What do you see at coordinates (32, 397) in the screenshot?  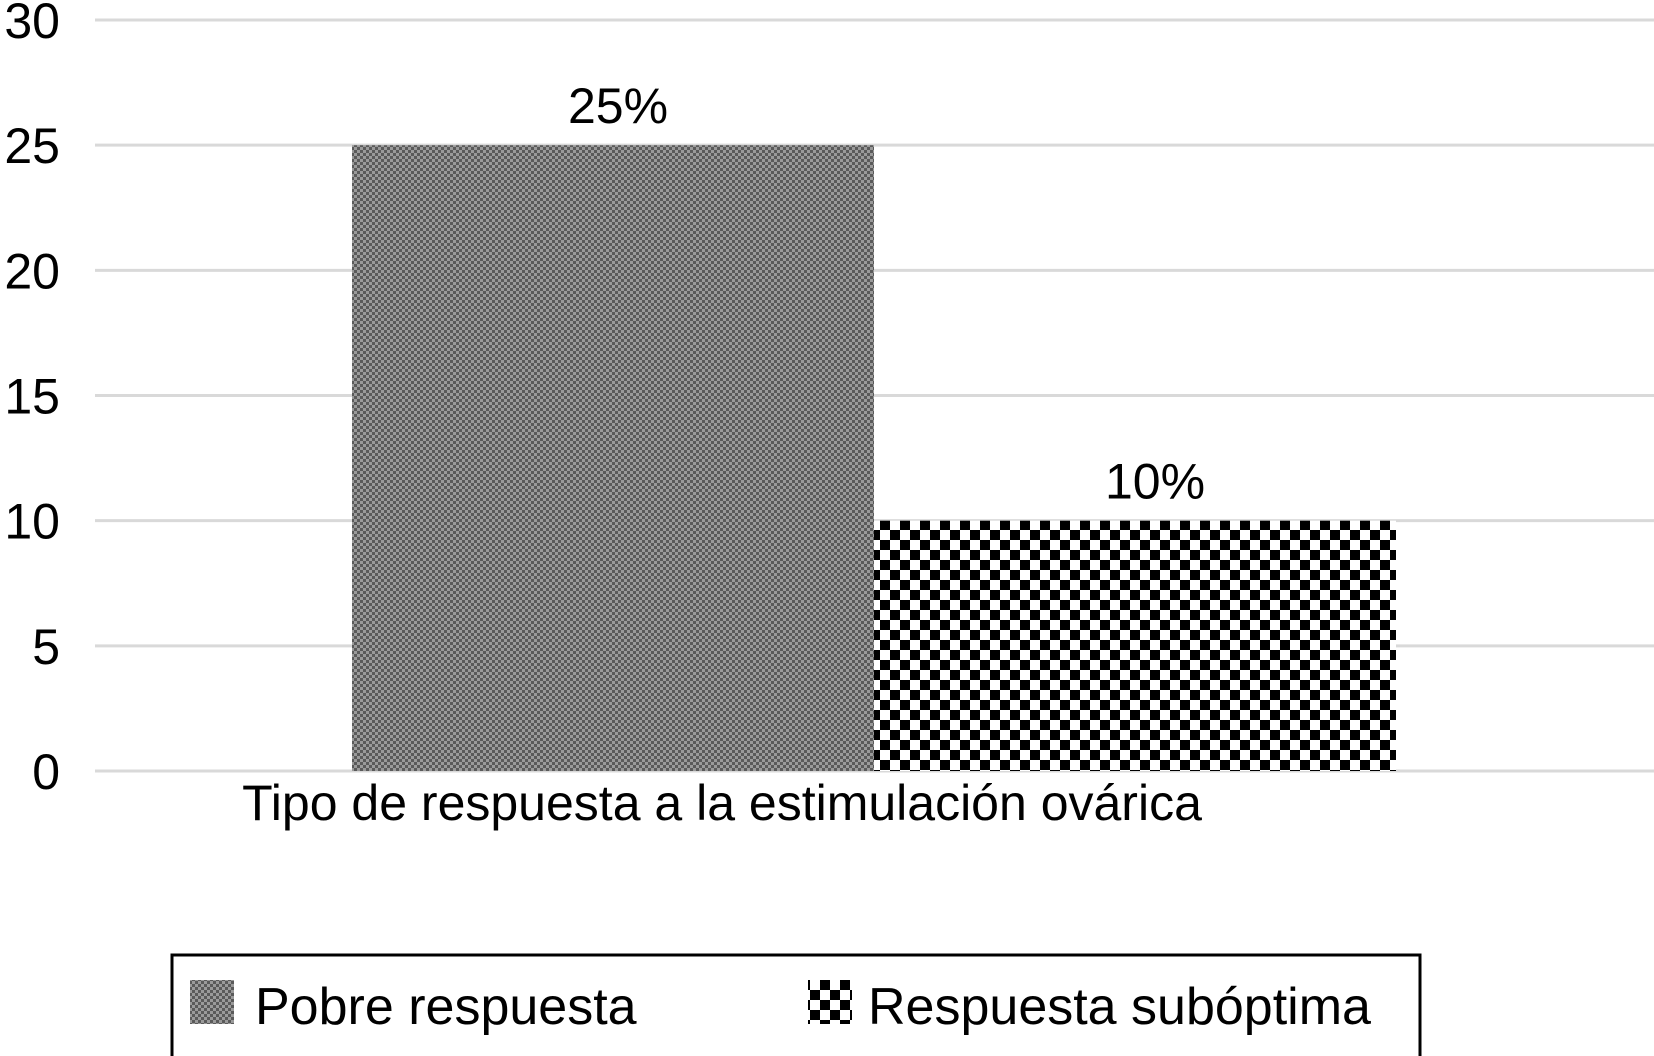 I see `y-tick-label: 15` at bounding box center [32, 397].